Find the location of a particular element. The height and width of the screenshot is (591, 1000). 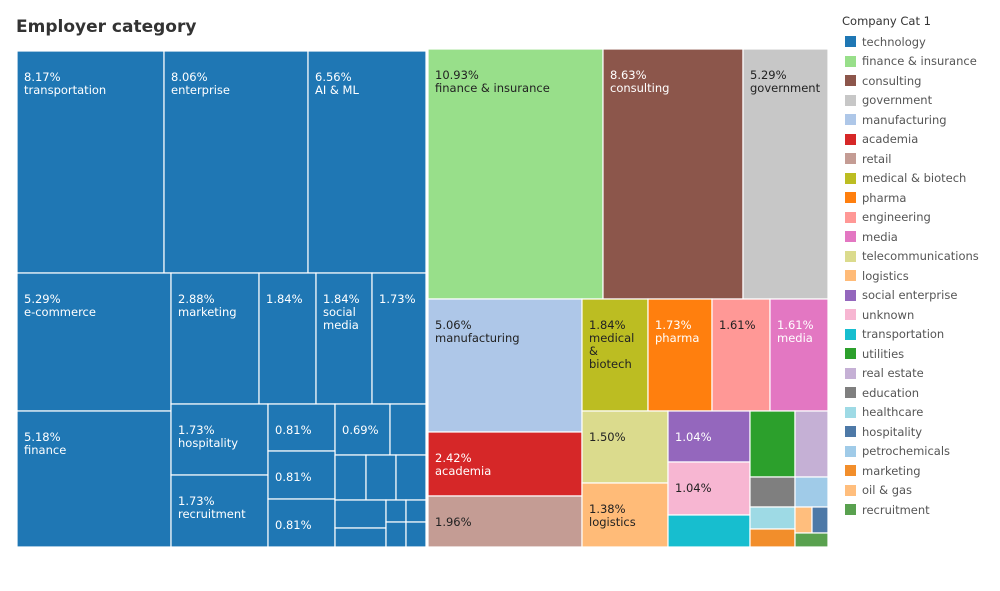

legend-item-hospitality: hospitality is located at coordinates (912, 432).